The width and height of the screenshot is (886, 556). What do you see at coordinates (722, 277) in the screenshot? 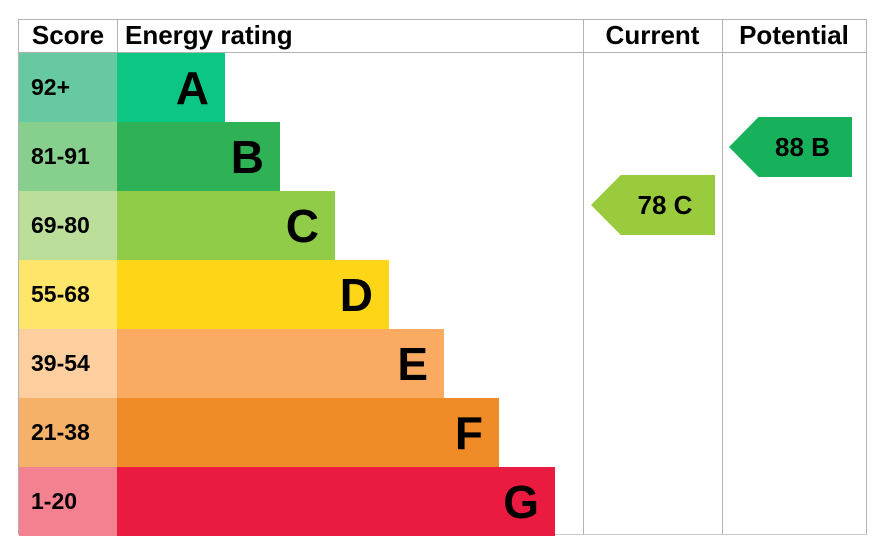
I see `potential-column-divider` at bounding box center [722, 277].